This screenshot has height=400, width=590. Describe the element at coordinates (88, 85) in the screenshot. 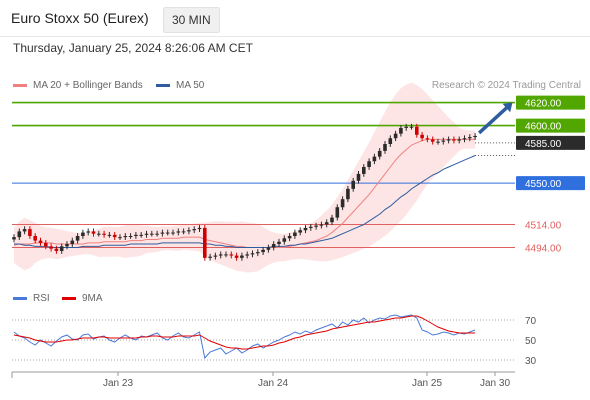

I see `legend-ma20-label: MA 20 + Bollinger Bands` at that location.